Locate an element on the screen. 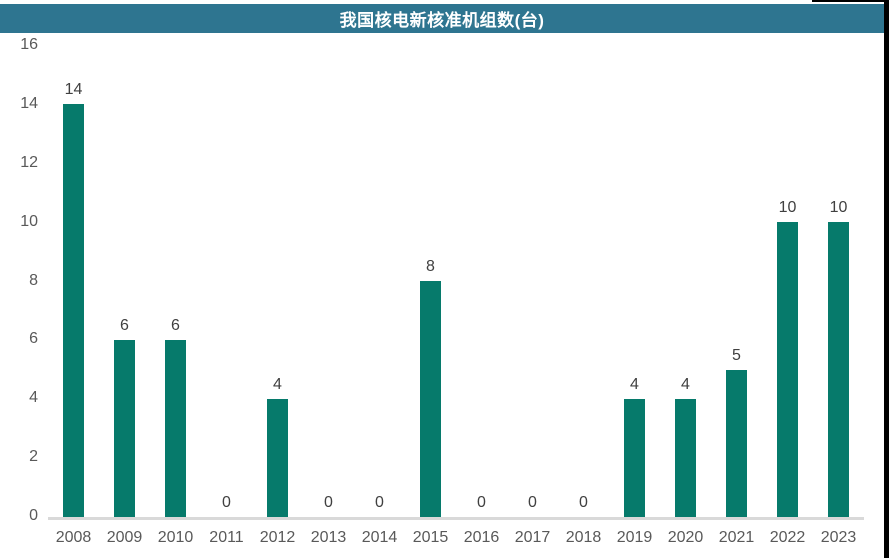 Image resolution: width=889 pixels, height=558 pixels. bar-value-label: 14 is located at coordinates (73, 89).